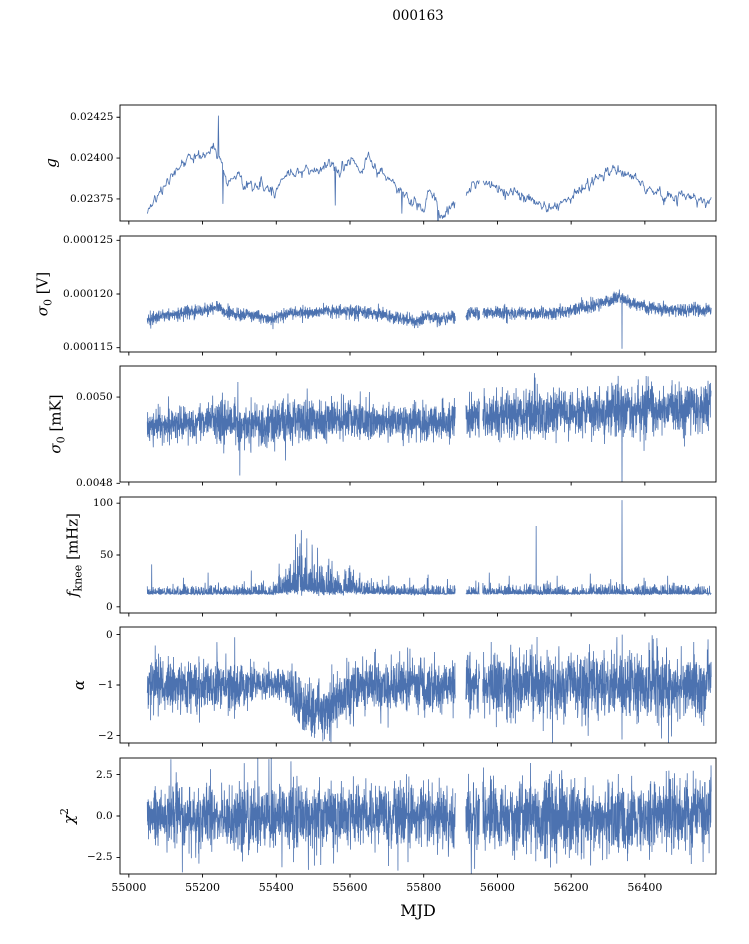 The height and width of the screenshot is (944, 749). Describe the element at coordinates (92, 157) in the screenshot. I see `y-tick-label-g: 0.02400` at that location.